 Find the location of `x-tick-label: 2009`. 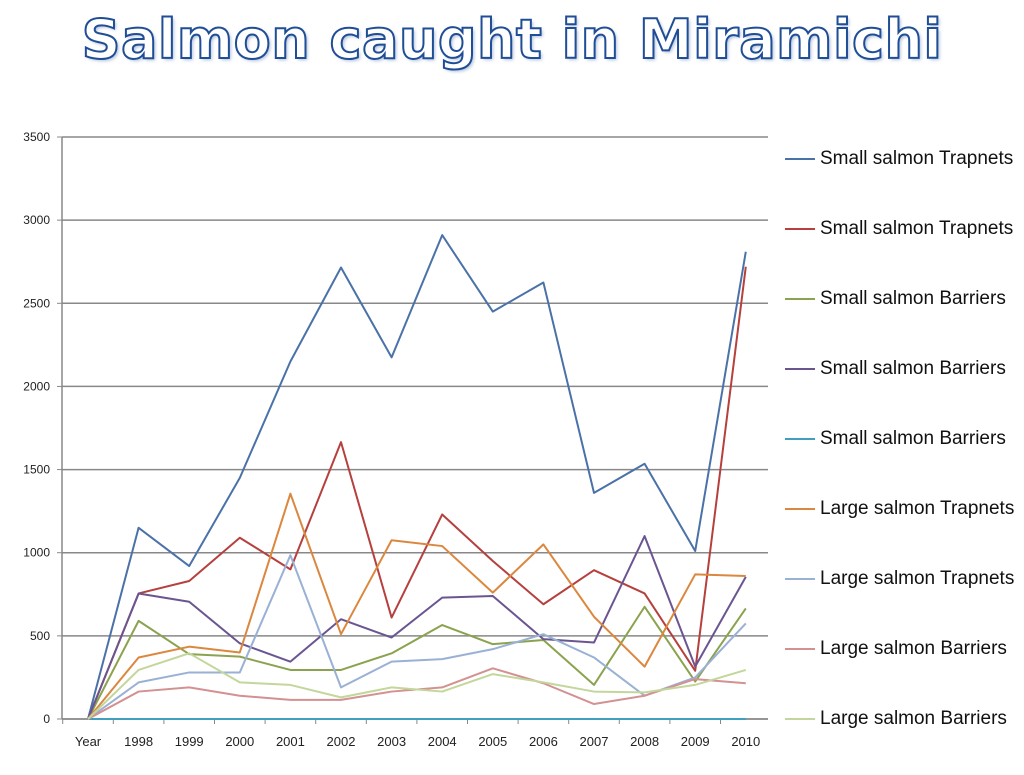

x-tick-label: 2009 is located at coordinates (695, 741).